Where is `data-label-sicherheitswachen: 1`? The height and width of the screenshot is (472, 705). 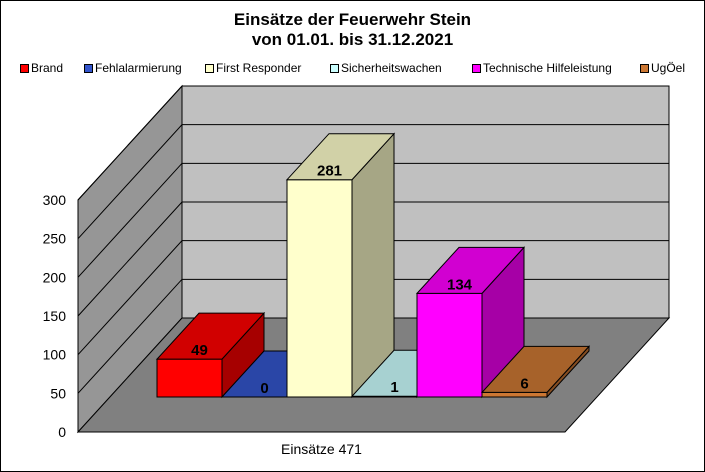
data-label-sicherheitswachen: 1 is located at coordinates (394, 387).